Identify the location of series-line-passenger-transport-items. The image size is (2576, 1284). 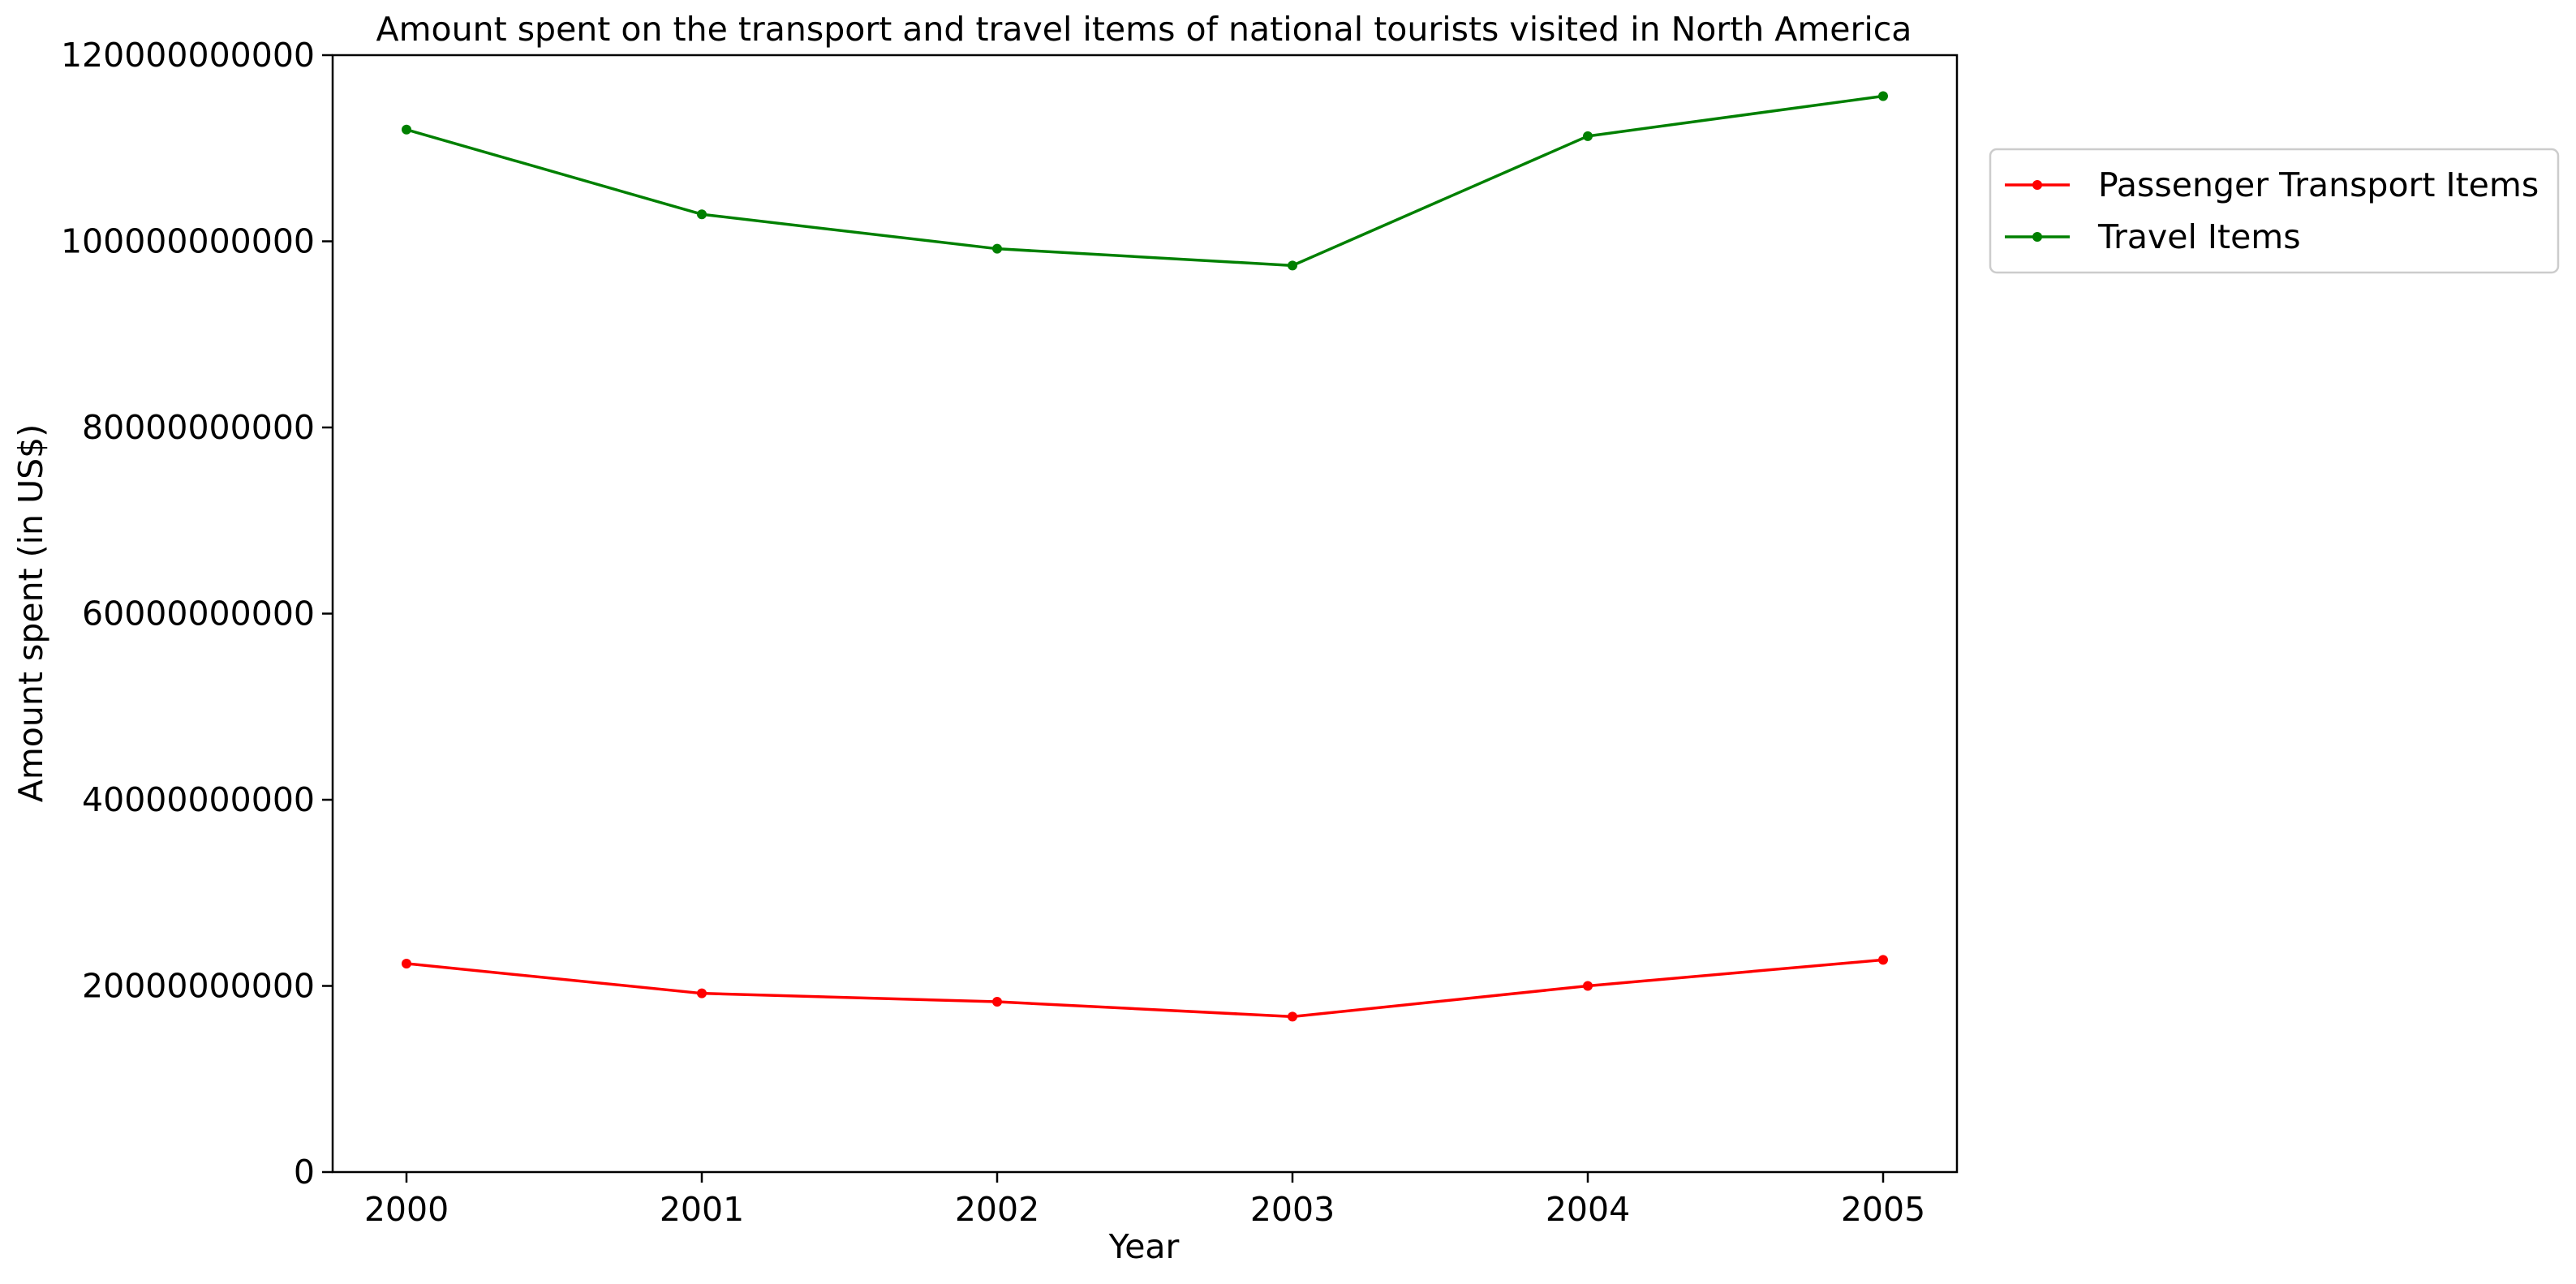
(1145, 988).